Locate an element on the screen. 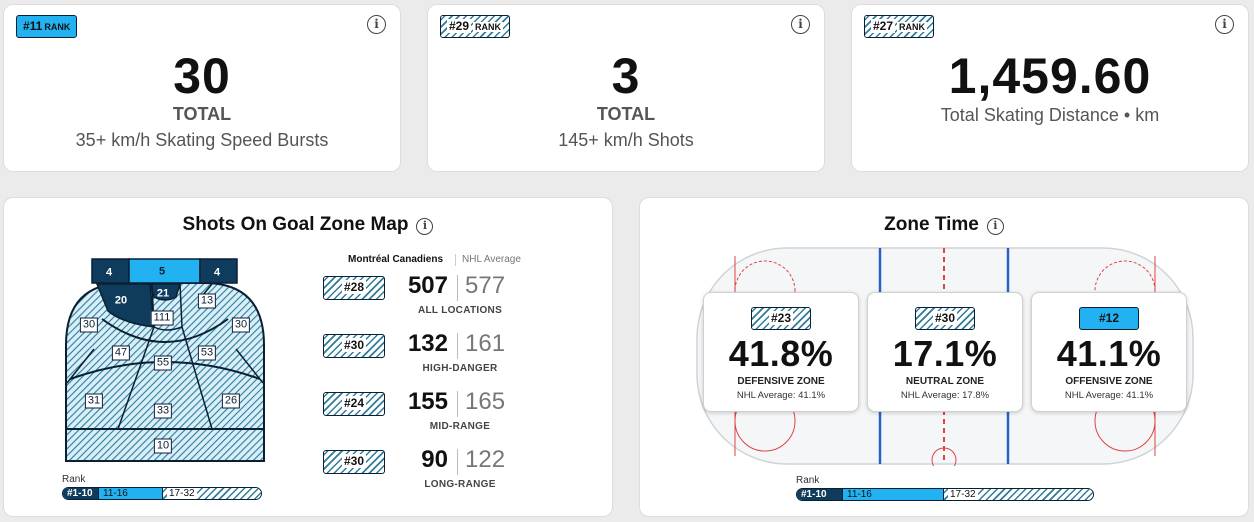  zone-count-bottom: 10 is located at coordinates (163, 446).